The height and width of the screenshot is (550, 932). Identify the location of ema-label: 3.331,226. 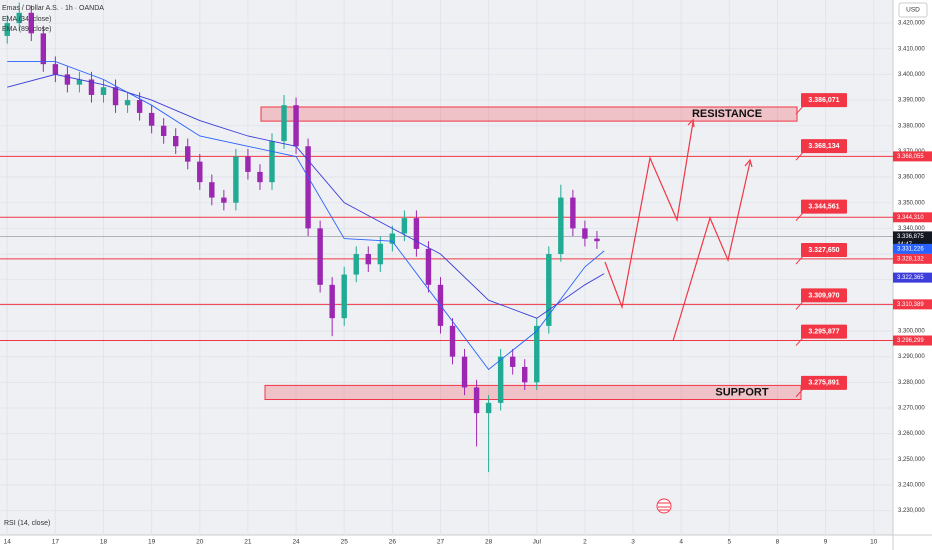
(910, 249).